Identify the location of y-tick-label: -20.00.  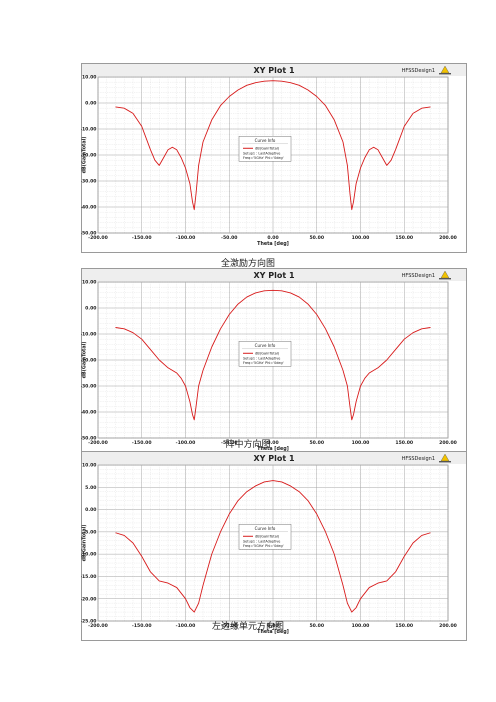
(89, 599).